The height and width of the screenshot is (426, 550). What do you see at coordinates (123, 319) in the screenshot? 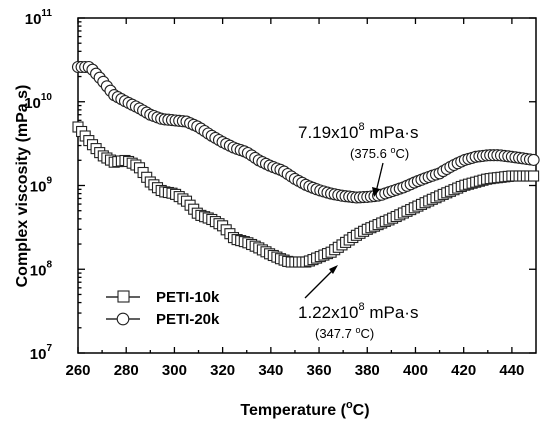
I see `legend-marker-circle` at bounding box center [123, 319].